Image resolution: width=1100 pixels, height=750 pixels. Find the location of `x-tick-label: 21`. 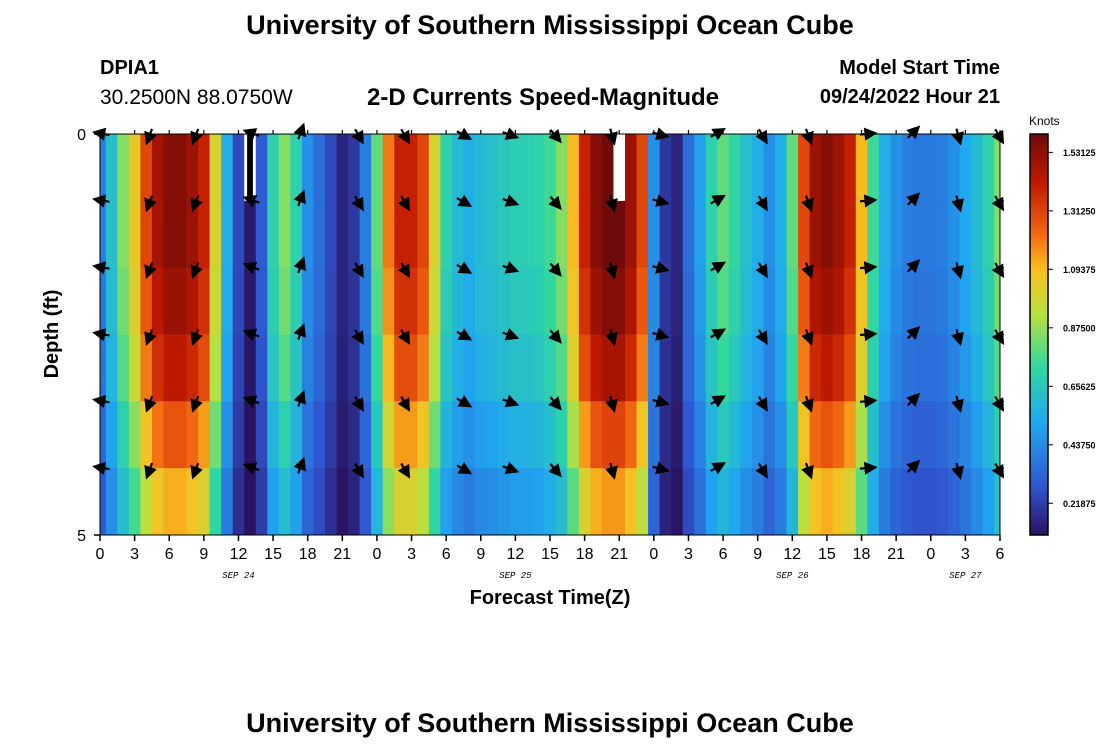

x-tick-label: 21 is located at coordinates (619, 554).